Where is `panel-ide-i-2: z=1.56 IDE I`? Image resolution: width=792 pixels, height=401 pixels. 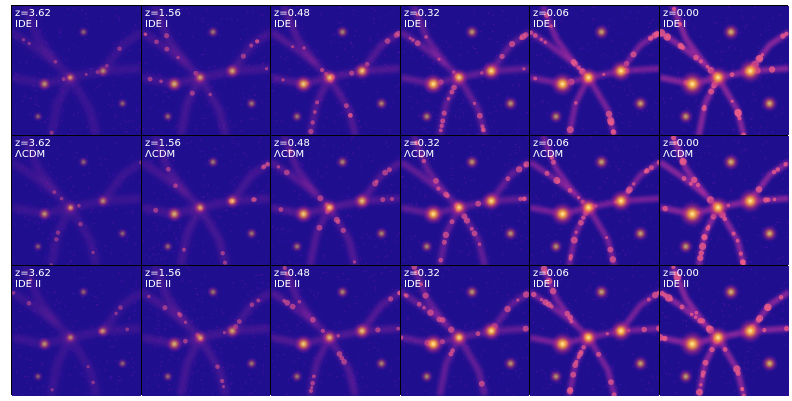 panel-ide-i-2: z=1.56 IDE I is located at coordinates (206, 70).